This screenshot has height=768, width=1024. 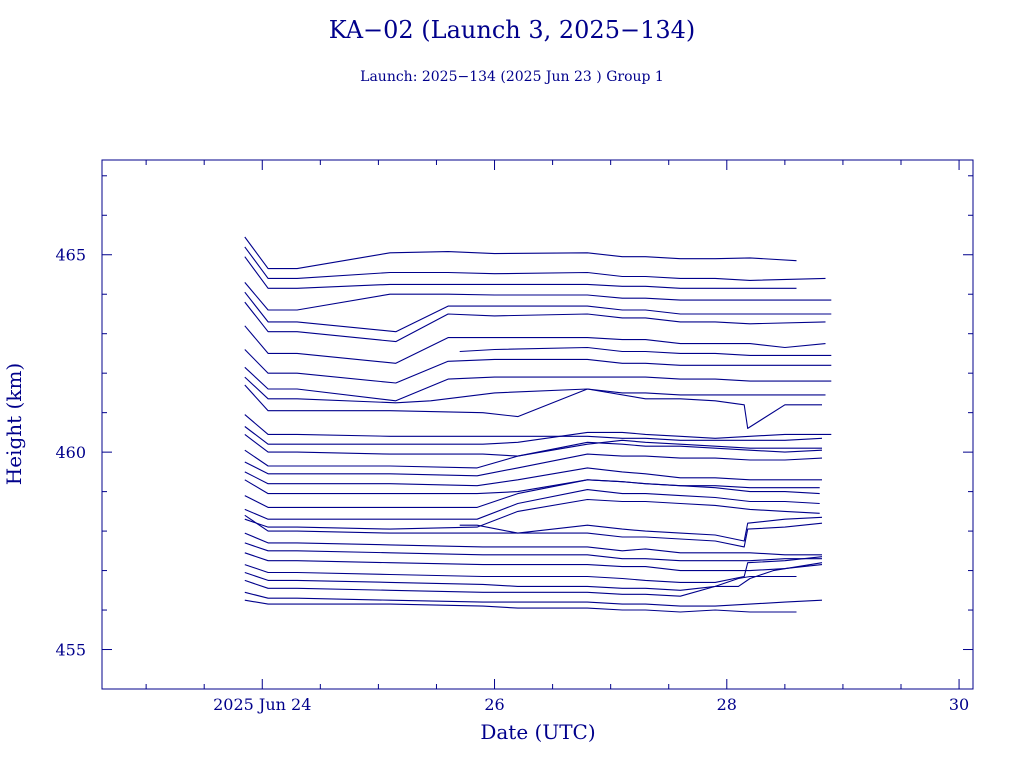 I want to click on x-tick-label: 26, so click(x=494, y=704).